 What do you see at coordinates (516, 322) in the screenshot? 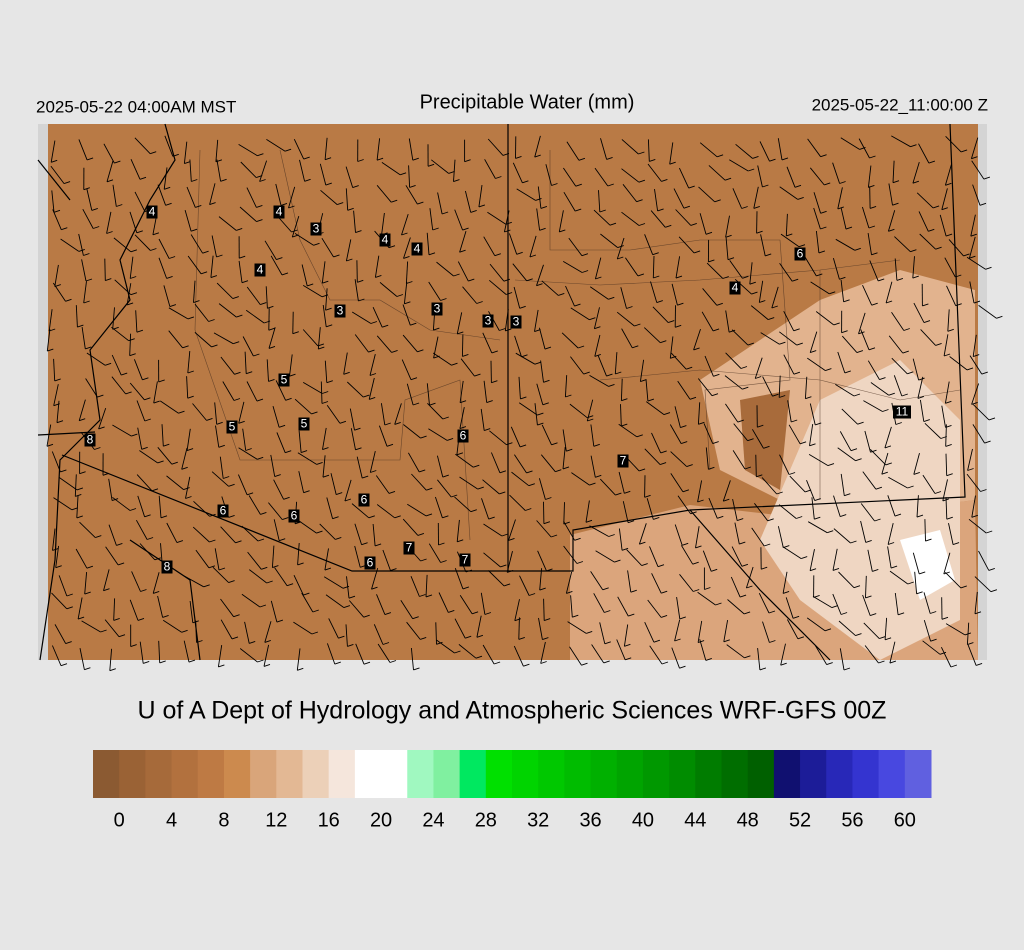
I see `station-label: 3` at bounding box center [516, 322].